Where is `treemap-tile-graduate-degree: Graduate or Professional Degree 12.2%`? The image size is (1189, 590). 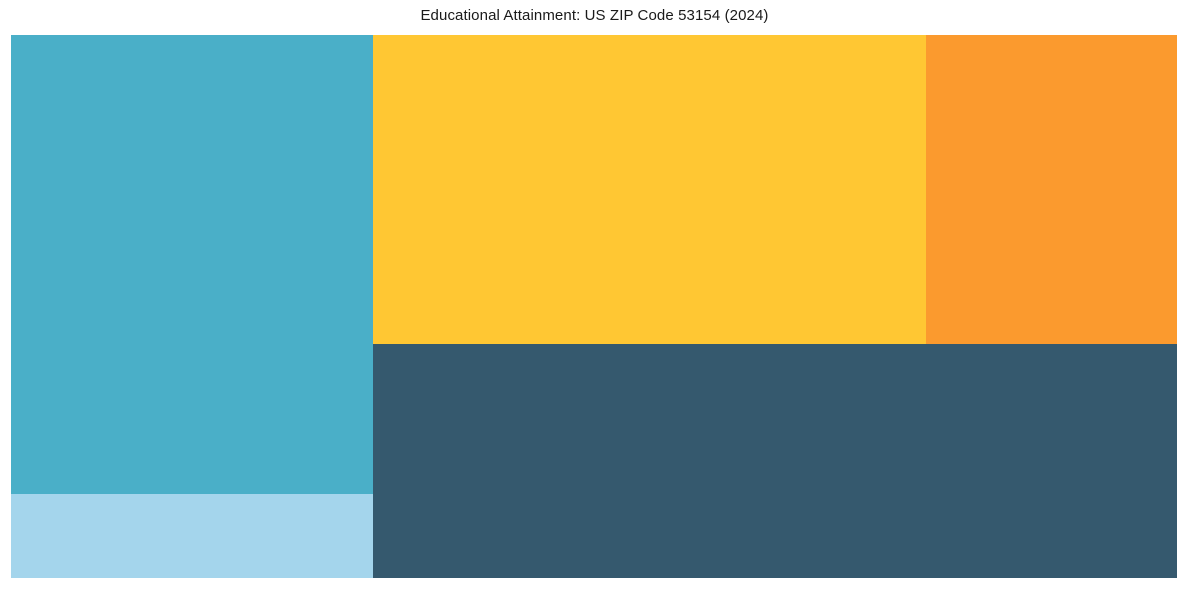 treemap-tile-graduate-degree: Graduate or Professional Degree 12.2% is located at coordinates (1051, 189).